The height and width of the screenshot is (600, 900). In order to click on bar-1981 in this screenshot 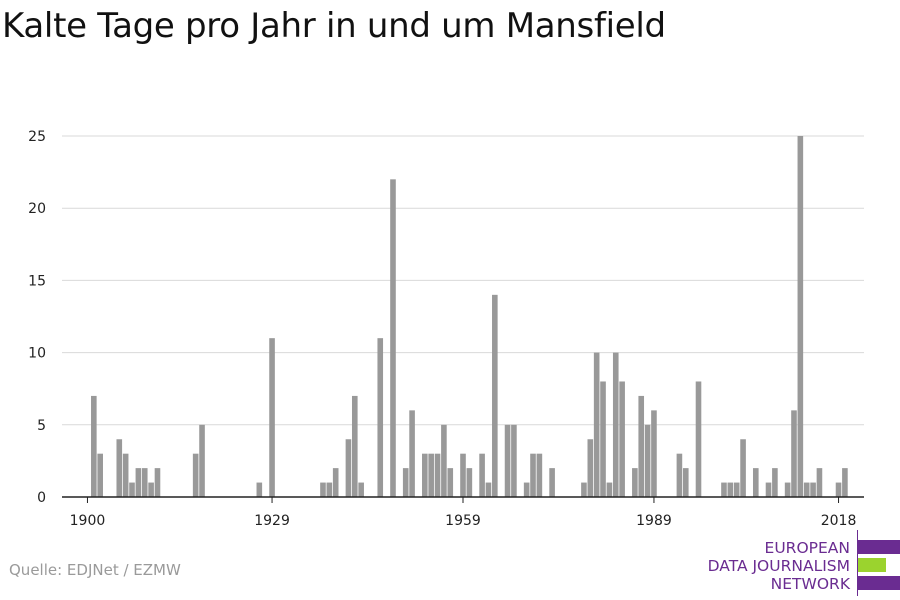, I will do `click(603, 439)`.